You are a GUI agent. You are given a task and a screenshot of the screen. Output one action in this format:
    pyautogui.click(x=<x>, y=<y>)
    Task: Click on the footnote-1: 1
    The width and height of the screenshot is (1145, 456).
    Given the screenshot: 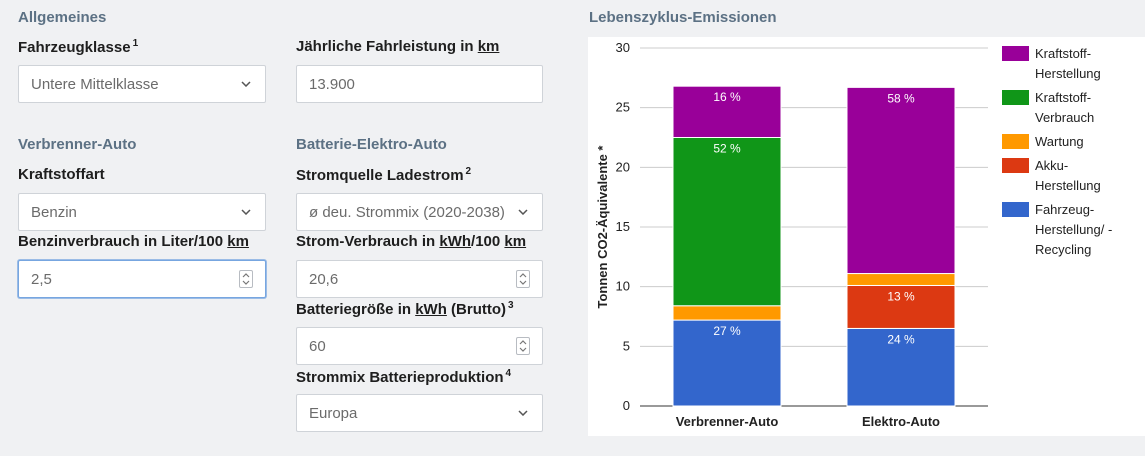 What is the action you would take?
    pyautogui.click(x=135, y=43)
    